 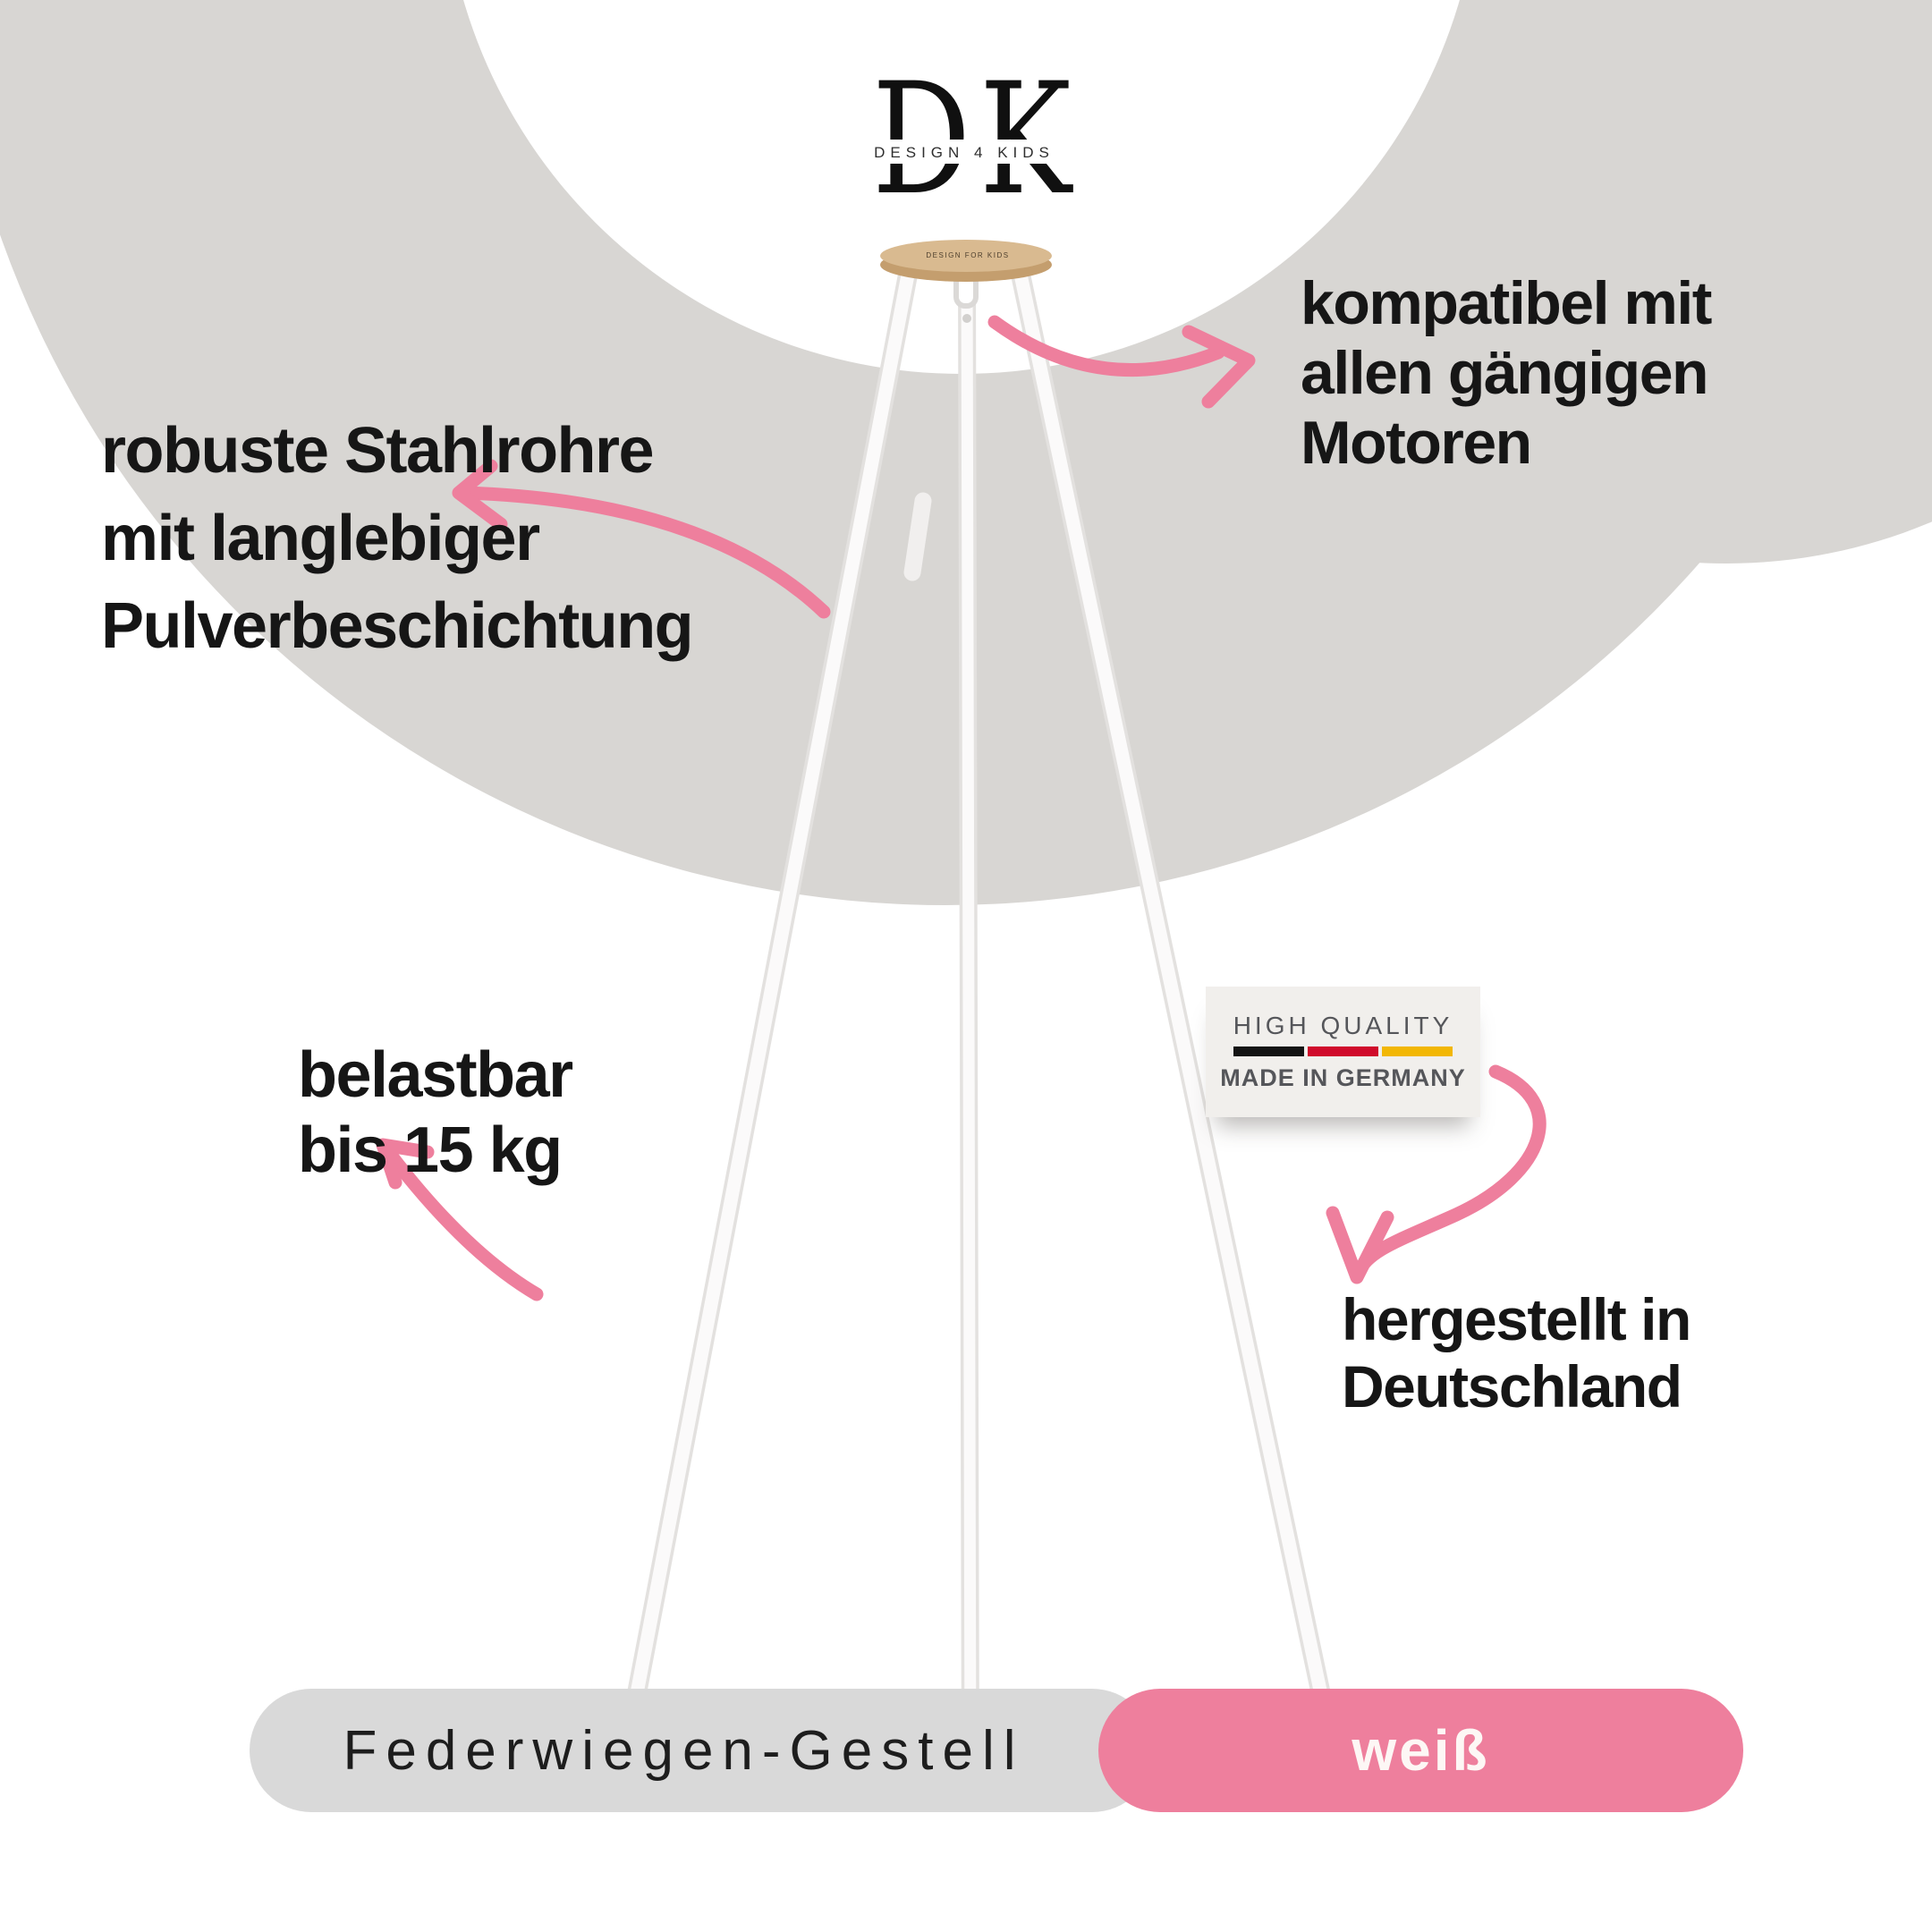 What do you see at coordinates (917, 536) in the screenshot?
I see `tripod-left-leg-joint` at bounding box center [917, 536].